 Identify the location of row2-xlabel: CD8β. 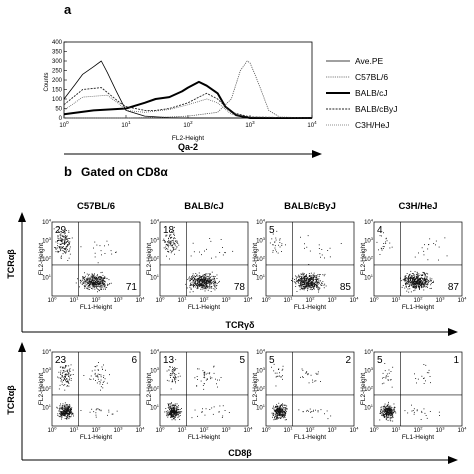
(240, 453).